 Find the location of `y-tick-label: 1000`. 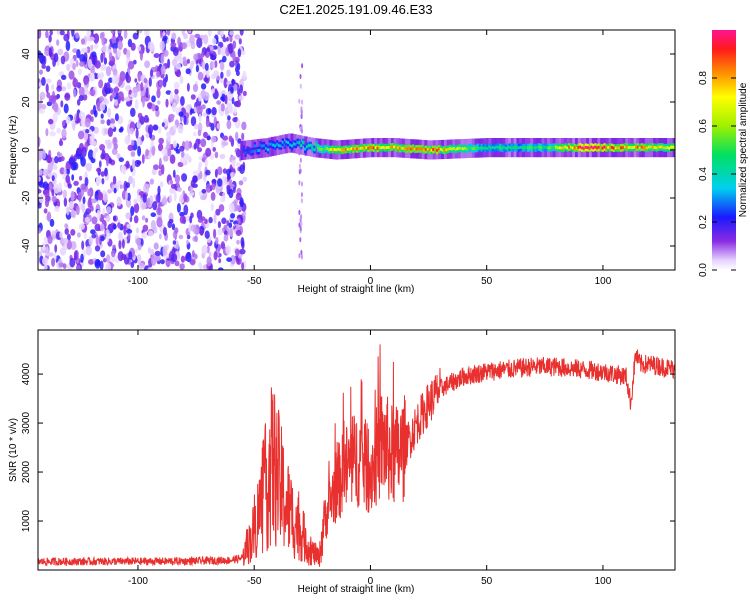

y-tick-label: 1000 is located at coordinates (26, 520).